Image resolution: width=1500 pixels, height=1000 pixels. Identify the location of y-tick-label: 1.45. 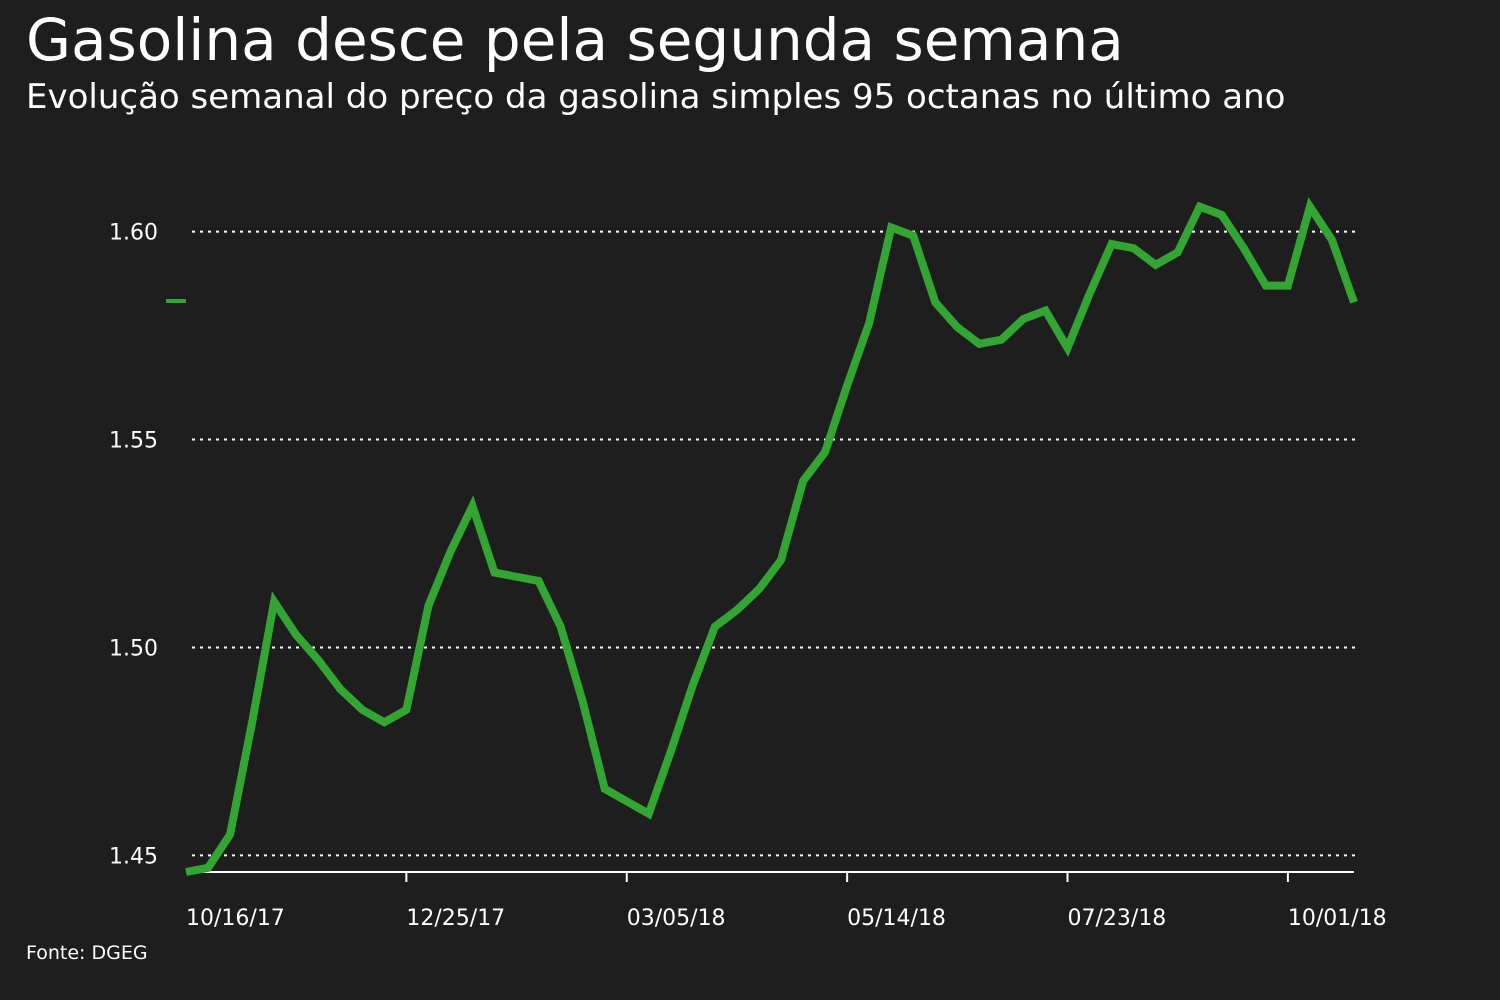
(133, 856).